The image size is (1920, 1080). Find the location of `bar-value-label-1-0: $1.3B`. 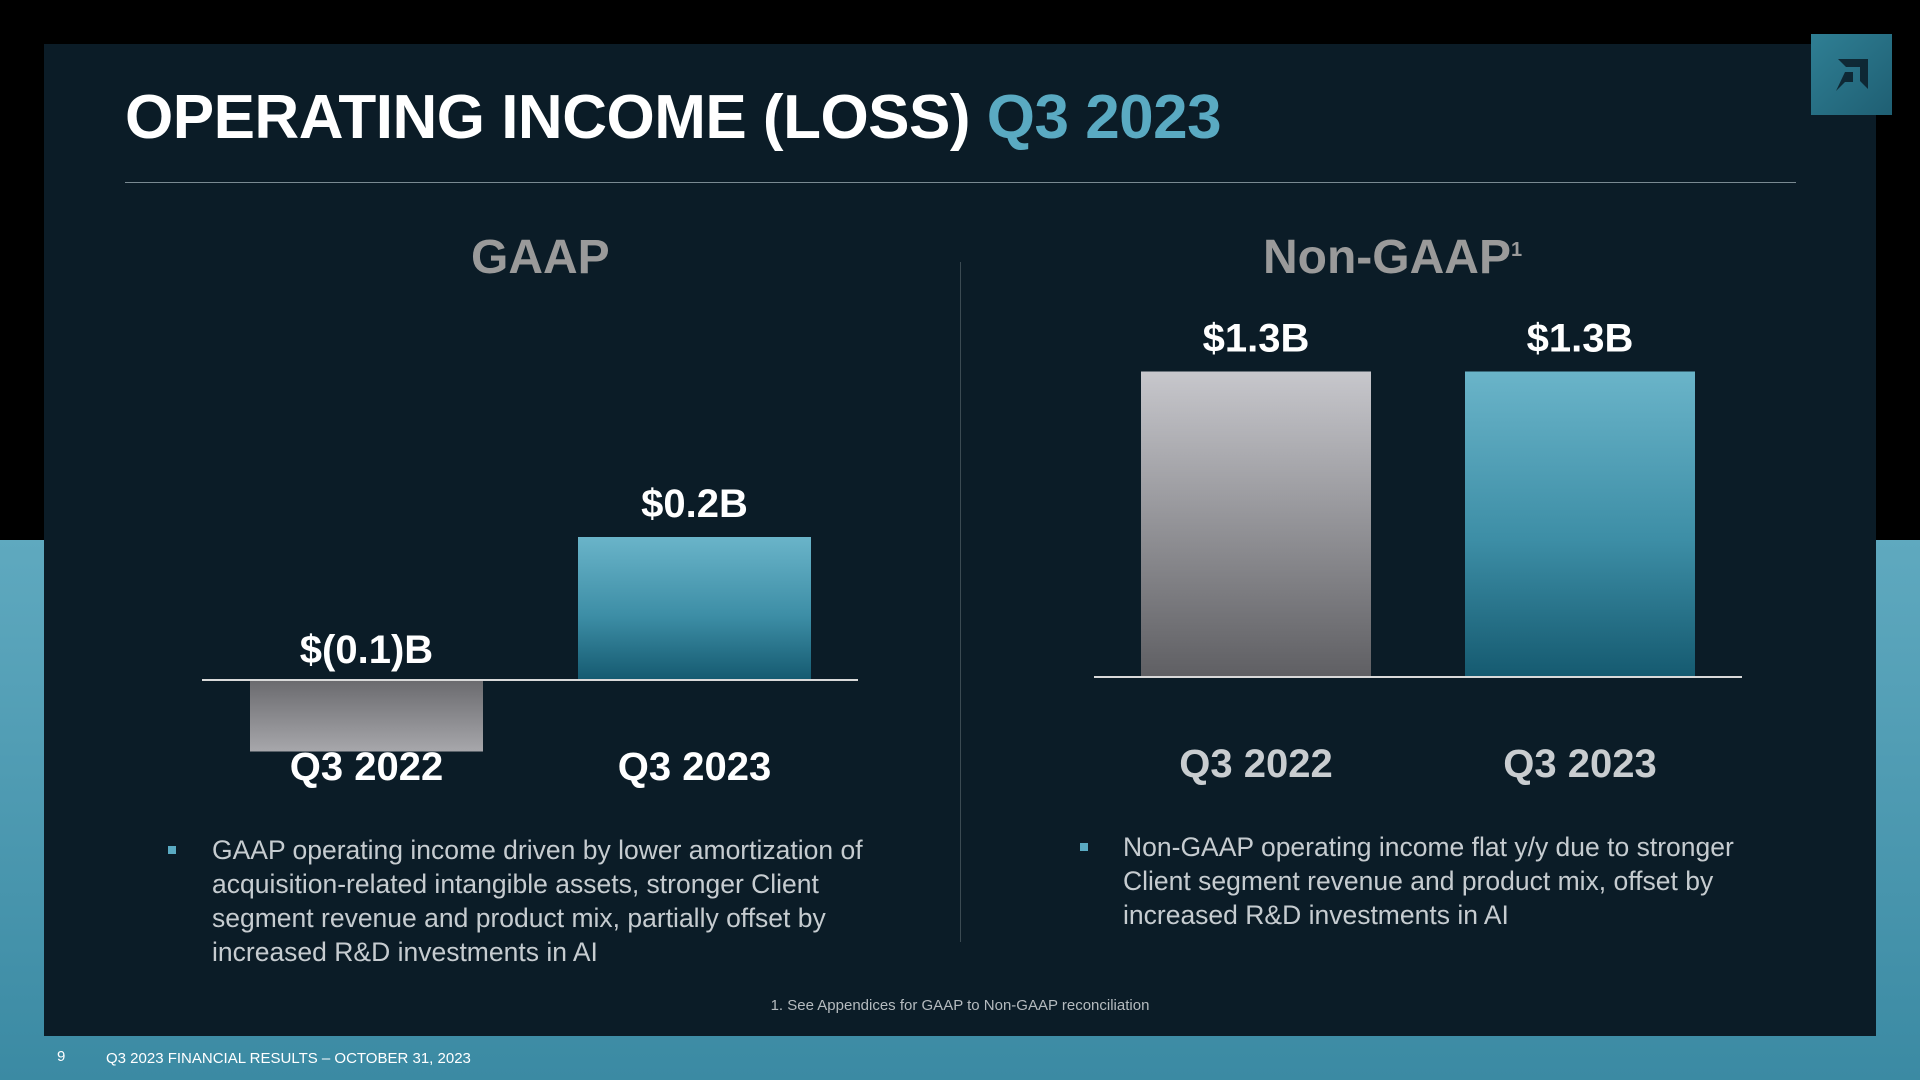

bar-value-label-1-0: $1.3B is located at coordinates (1256, 339).